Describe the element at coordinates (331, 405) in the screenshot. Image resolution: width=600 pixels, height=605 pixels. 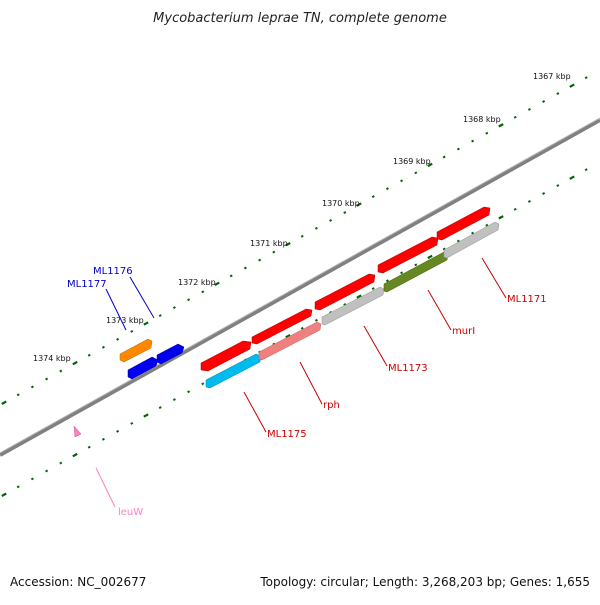
I see `gene-label-rph: rph` at that location.